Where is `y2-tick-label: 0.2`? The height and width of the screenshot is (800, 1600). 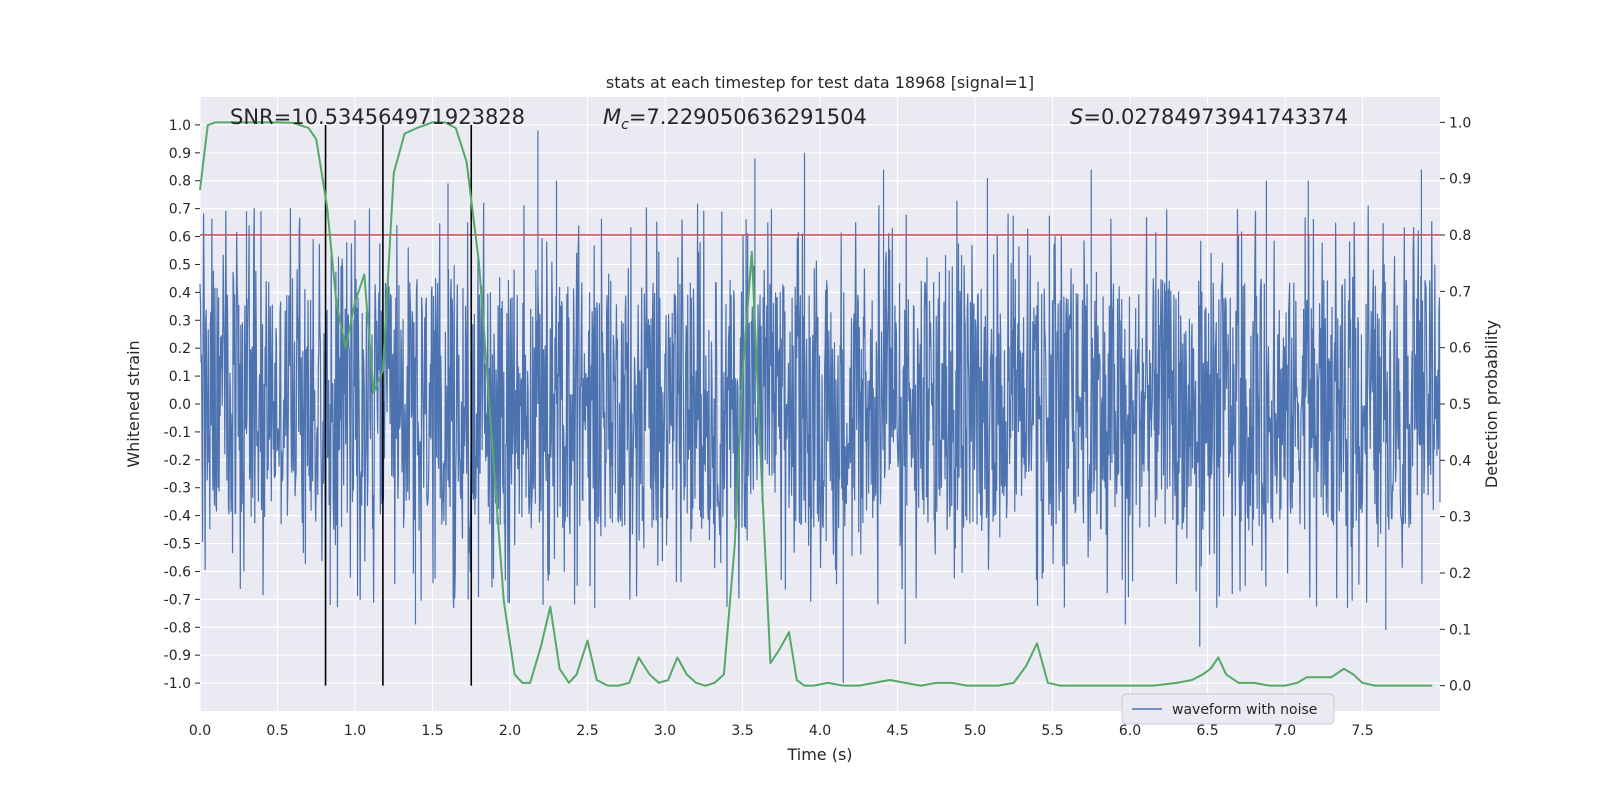
y2-tick-label: 0.2 is located at coordinates (1460, 574).